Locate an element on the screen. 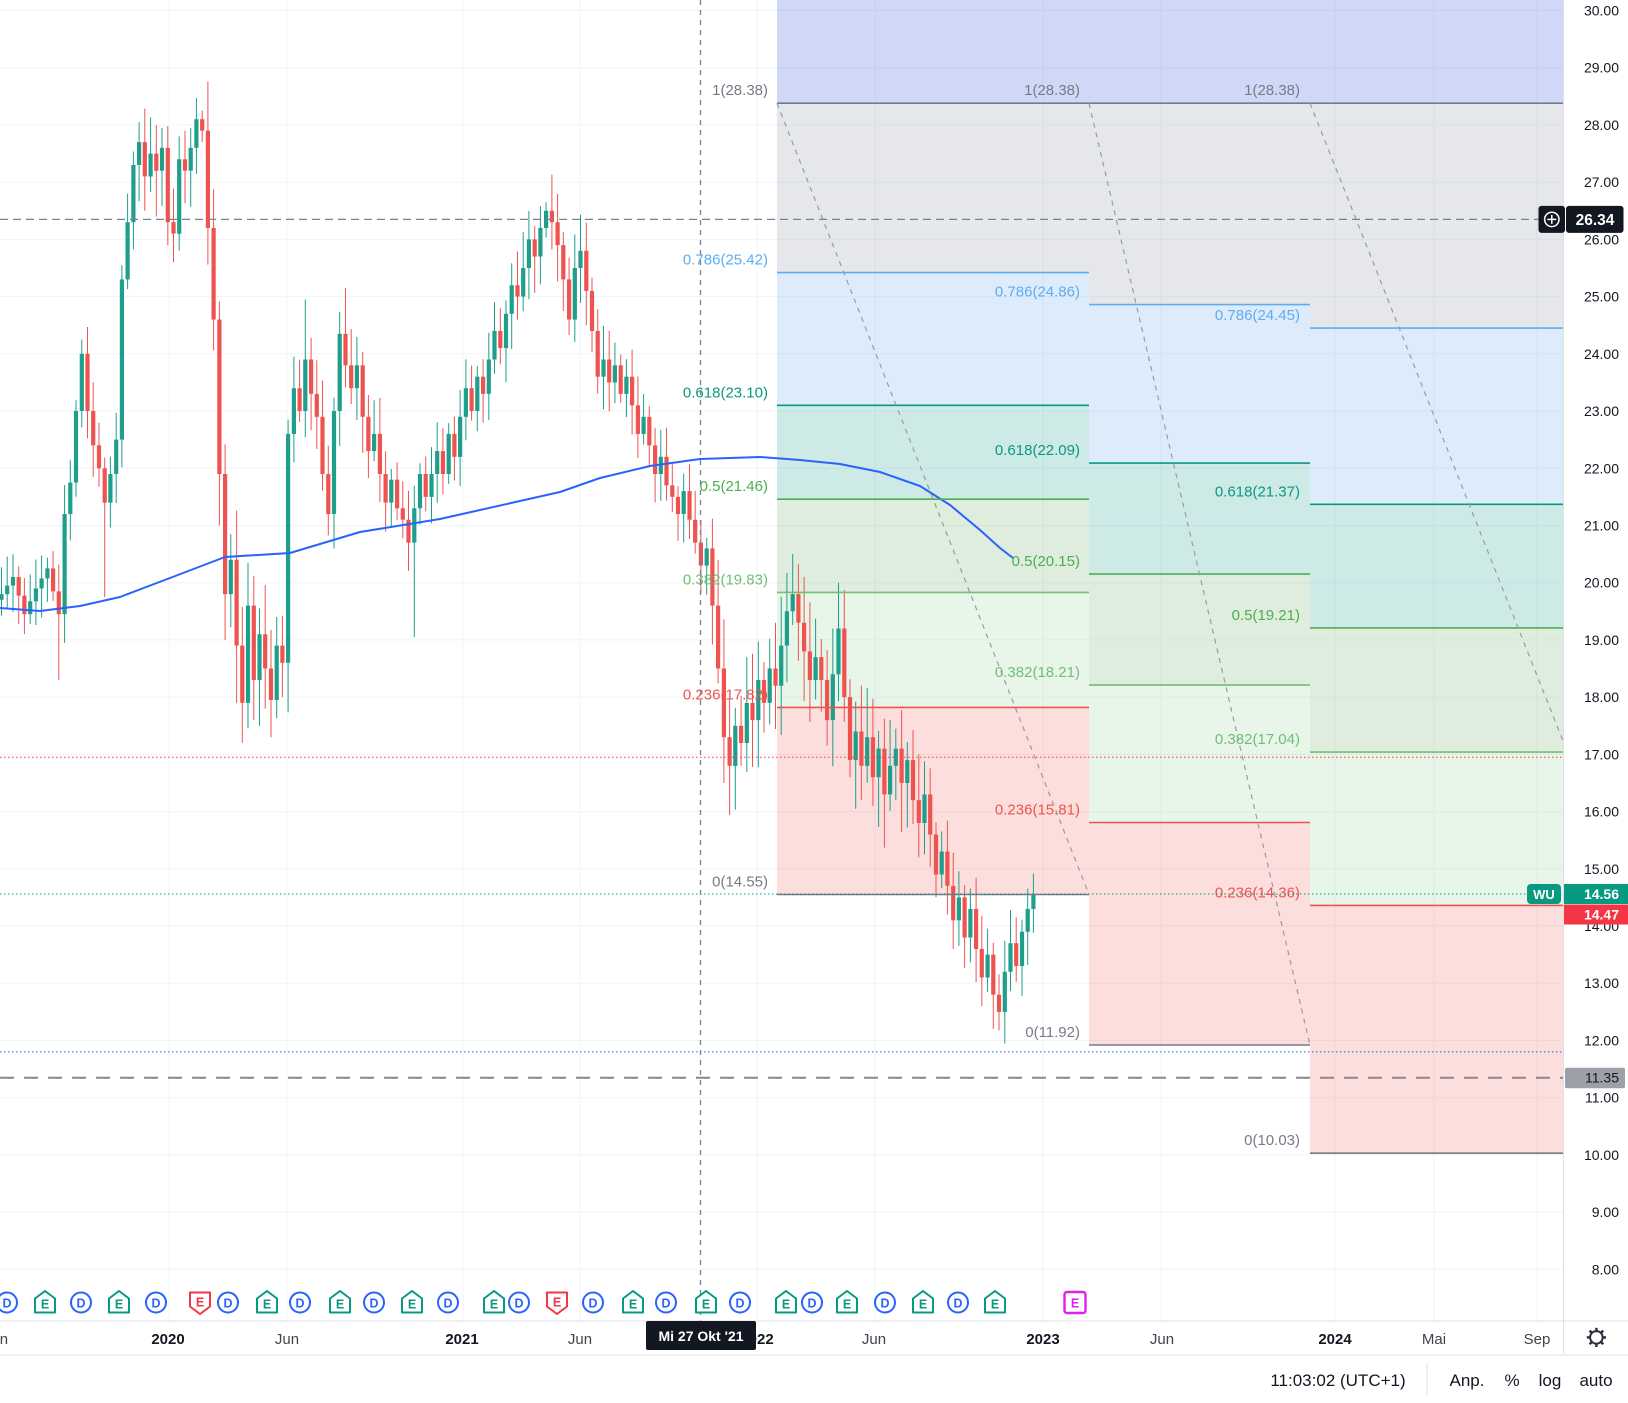 The height and width of the screenshot is (1403, 1628). svg-text: 0.618(23.10) is located at coordinates (725, 392).